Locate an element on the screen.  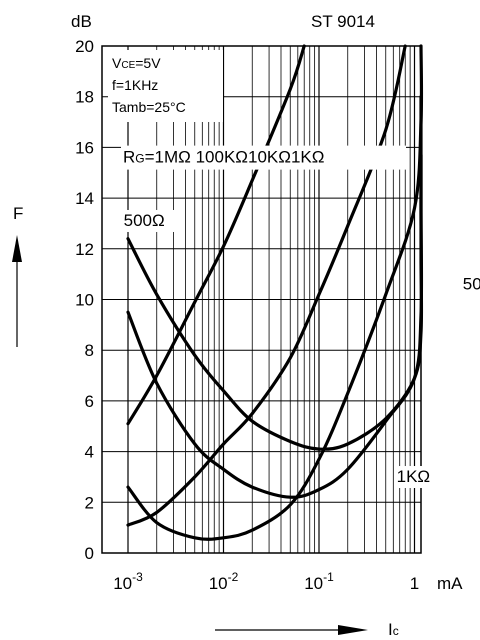
condition-frequency: f=1KHz is located at coordinates (135, 85).